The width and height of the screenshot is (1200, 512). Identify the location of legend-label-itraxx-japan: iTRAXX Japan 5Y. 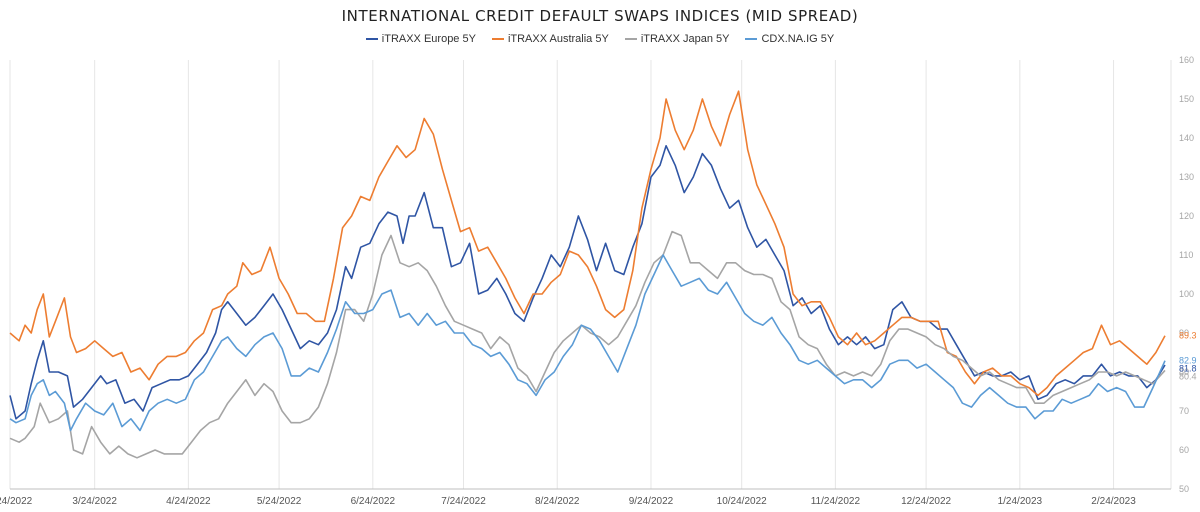
(685, 39).